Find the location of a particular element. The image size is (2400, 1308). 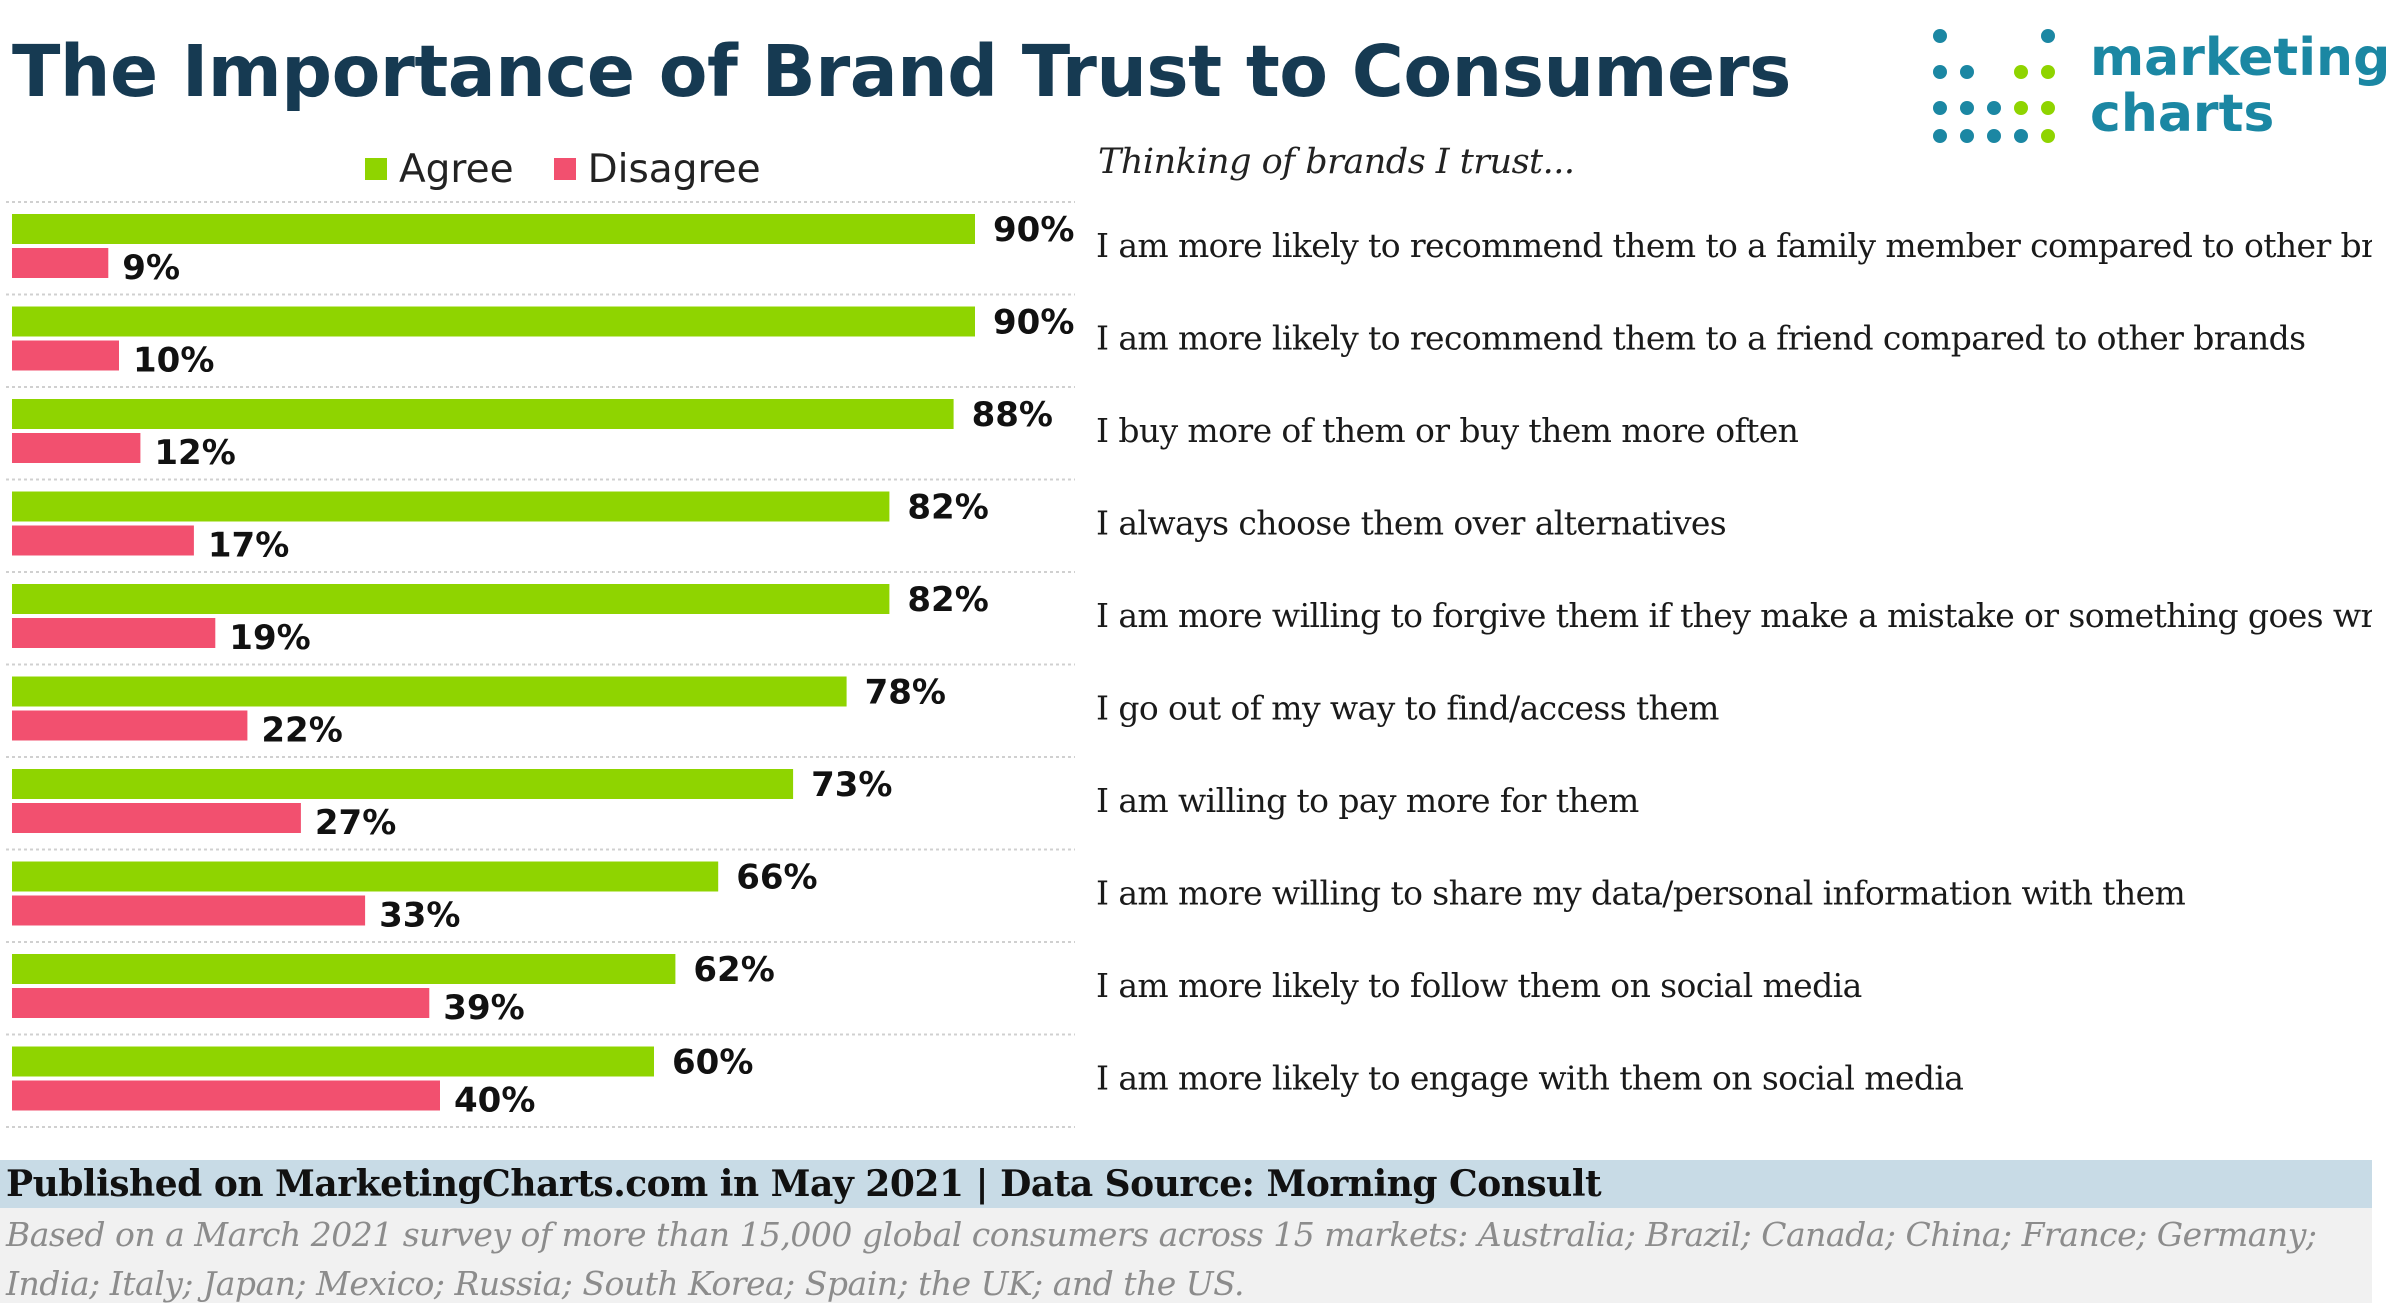

legend-item-agree: Agree is located at coordinates (439, 169).